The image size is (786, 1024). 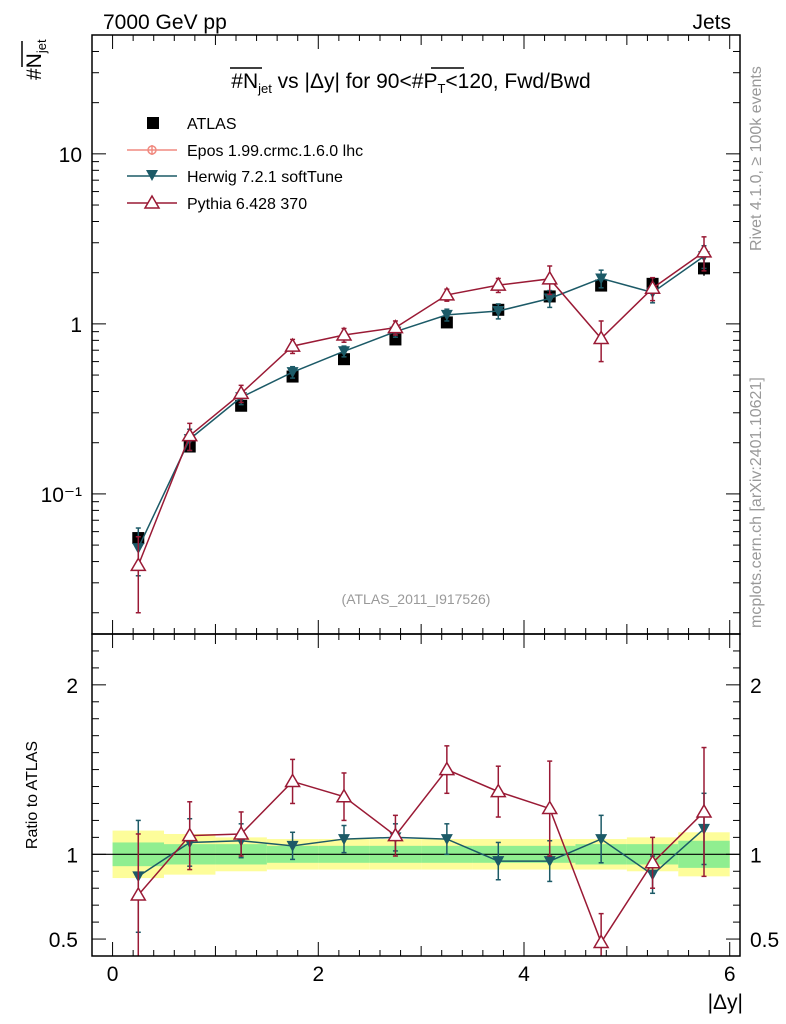 I want to click on ratio-tick-label-left: 2, so click(x=72, y=686).